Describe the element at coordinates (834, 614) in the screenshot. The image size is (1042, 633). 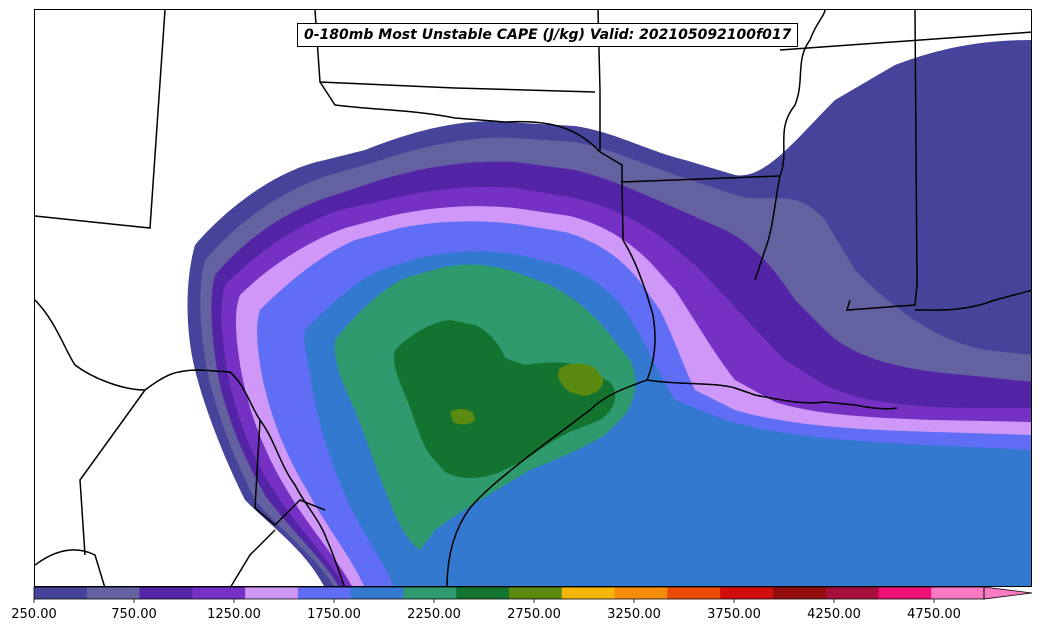
I see `colorbar-tick-label: 4250.00` at that location.